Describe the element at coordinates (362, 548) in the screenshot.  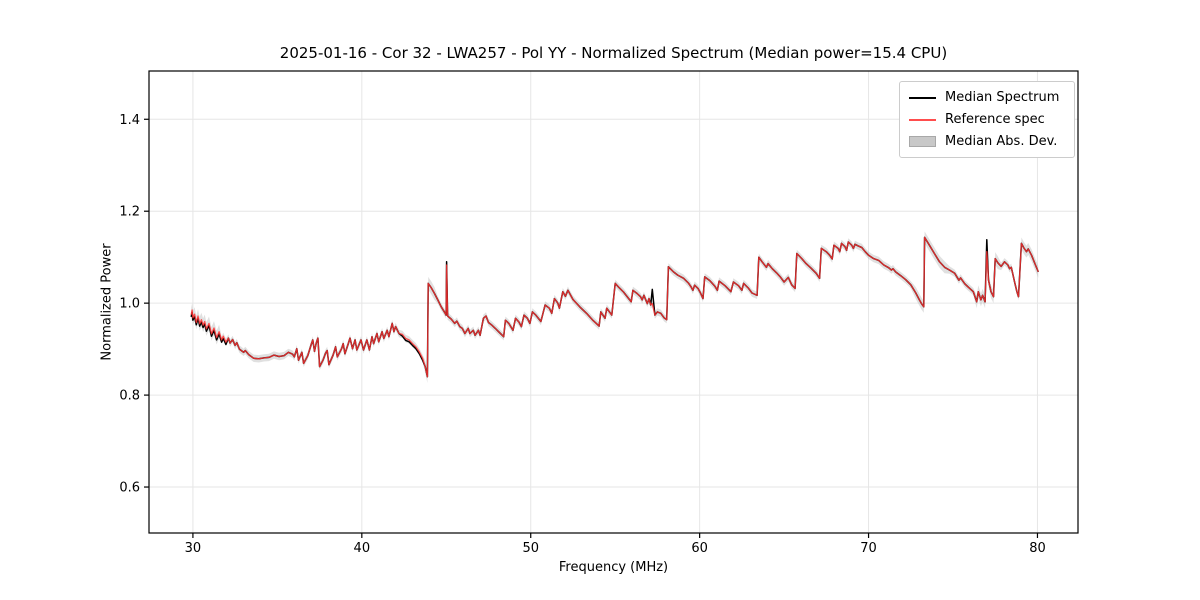
I see `x-tick-label: 40` at that location.